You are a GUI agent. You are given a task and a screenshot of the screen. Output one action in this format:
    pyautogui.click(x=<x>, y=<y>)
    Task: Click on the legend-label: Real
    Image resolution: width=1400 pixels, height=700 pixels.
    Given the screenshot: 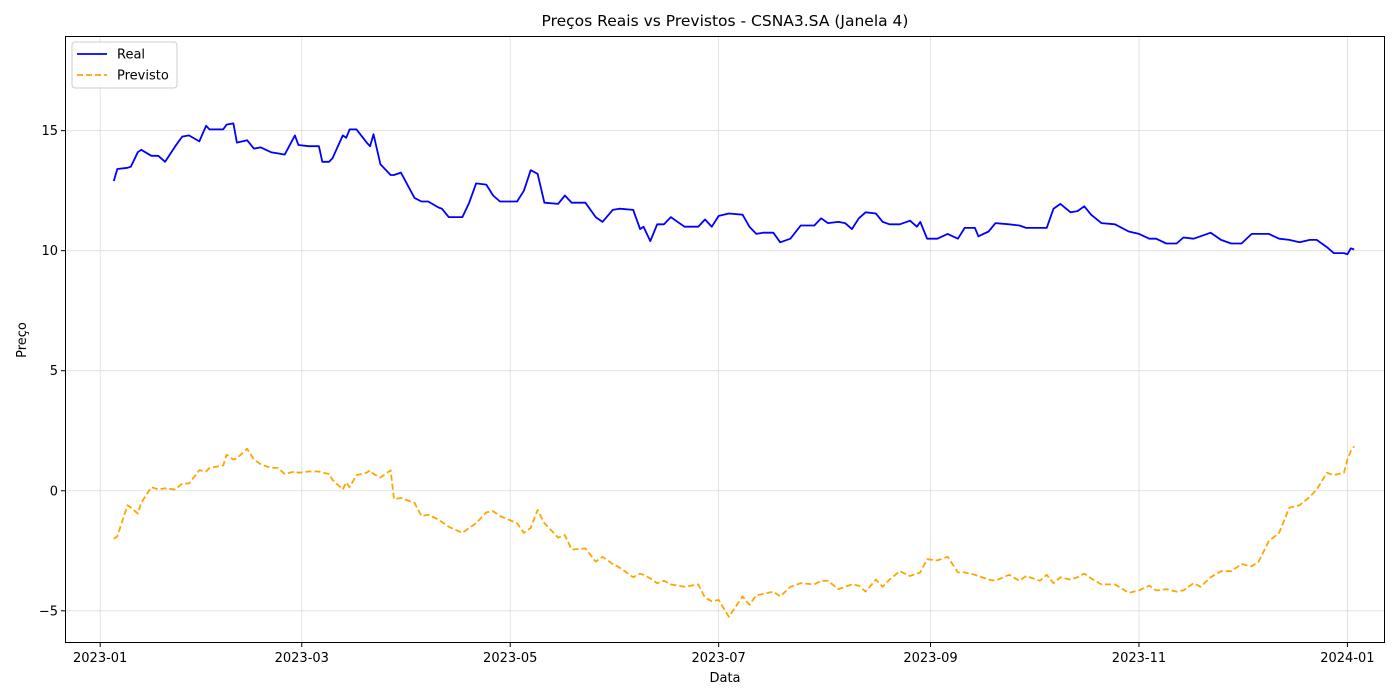 What is the action you would take?
    pyautogui.click(x=131, y=55)
    